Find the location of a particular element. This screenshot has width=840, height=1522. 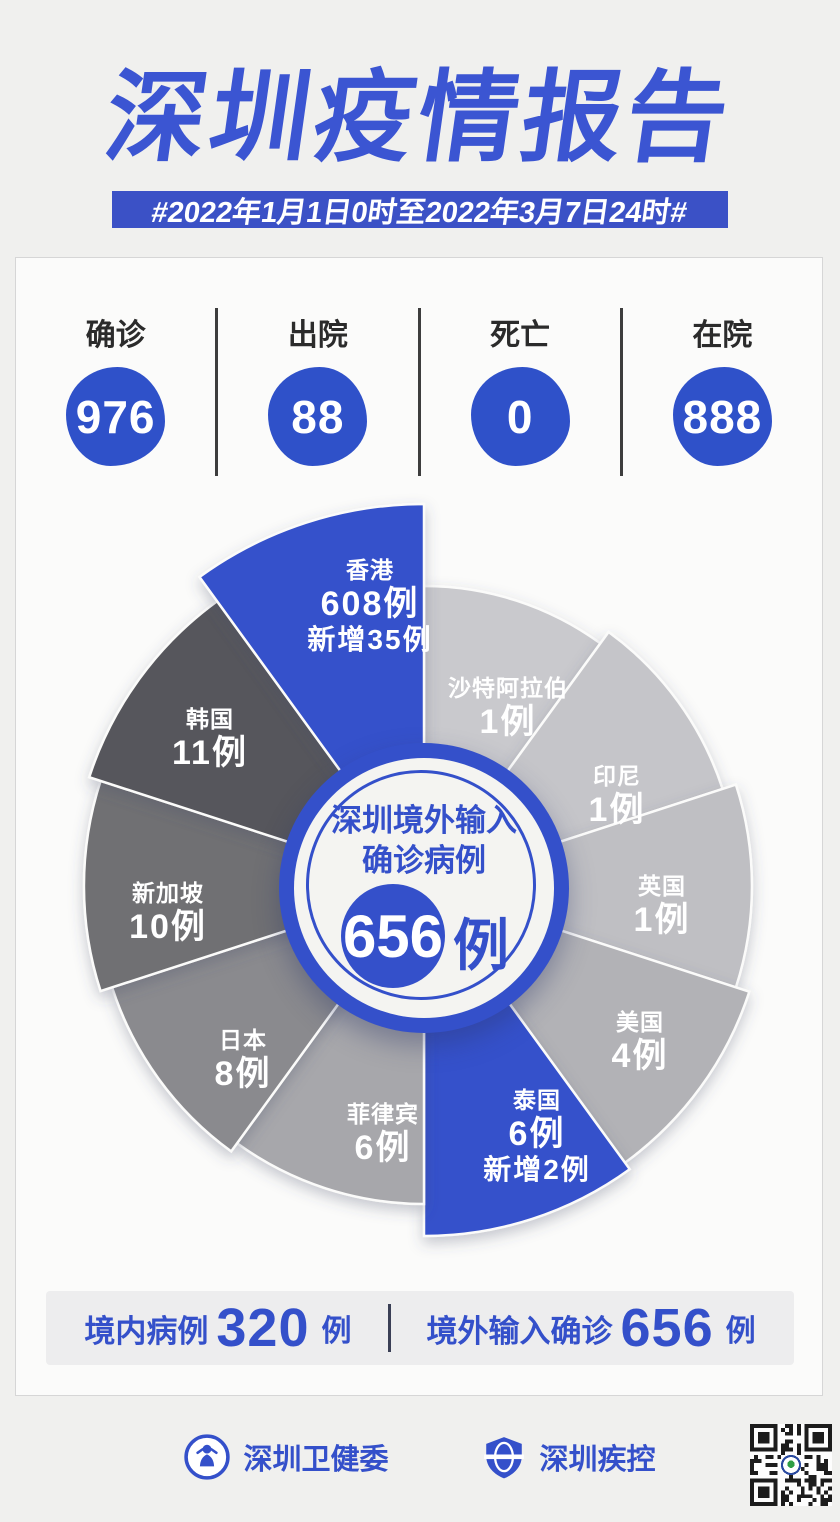

stat-value-badge: 888 is located at coordinates (722, 416).